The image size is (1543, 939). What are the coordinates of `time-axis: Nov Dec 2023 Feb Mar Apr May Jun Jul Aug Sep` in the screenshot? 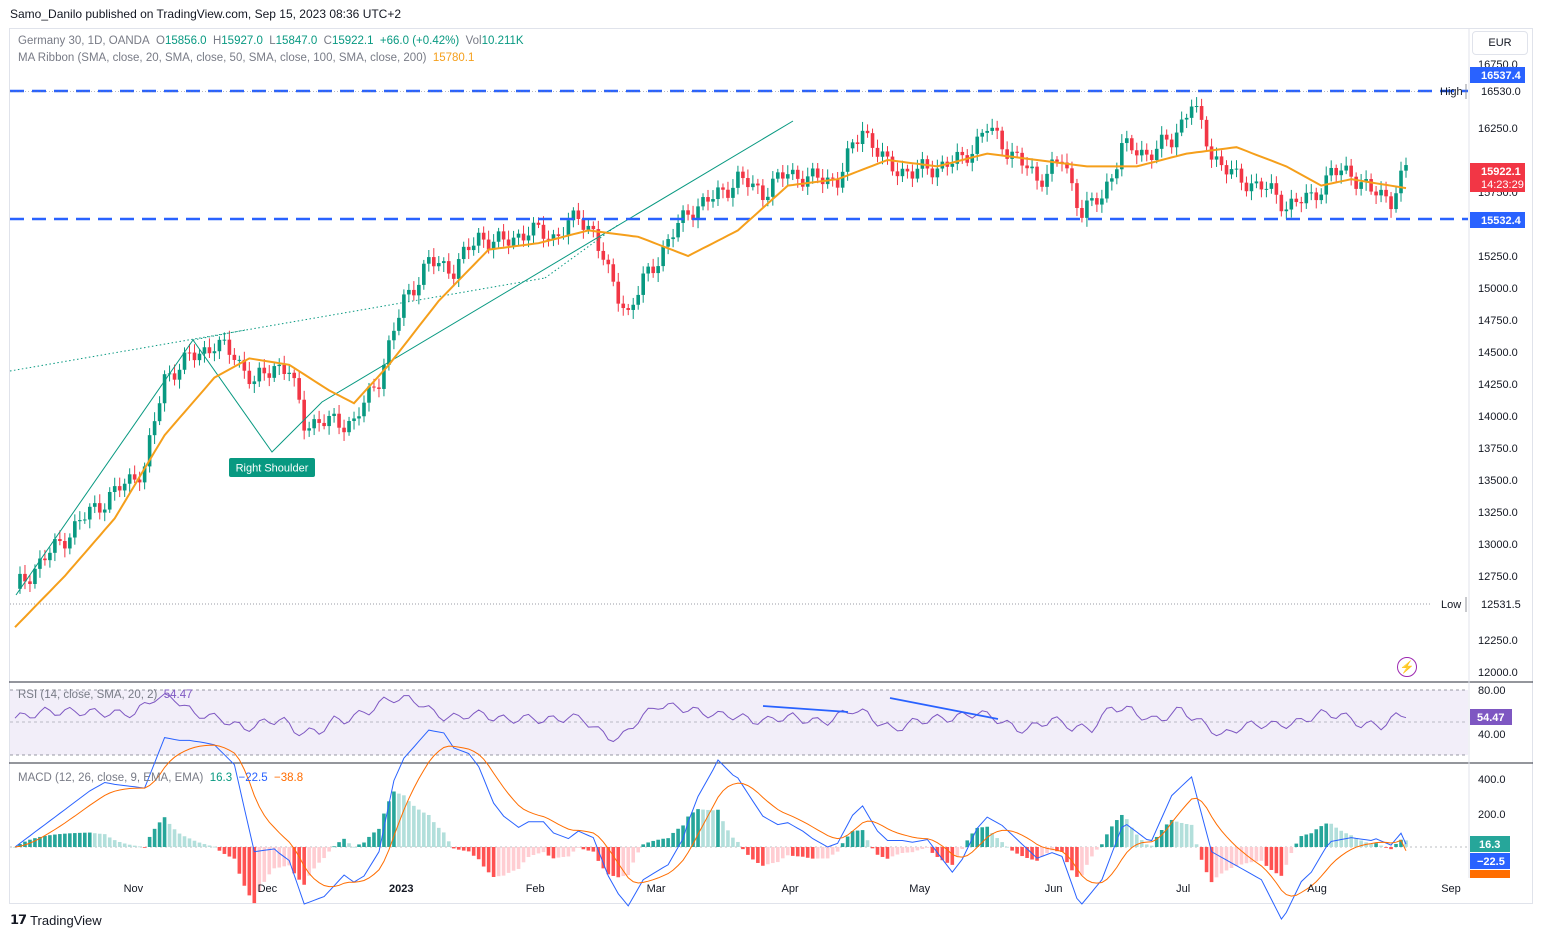 It's located at (792, 889).